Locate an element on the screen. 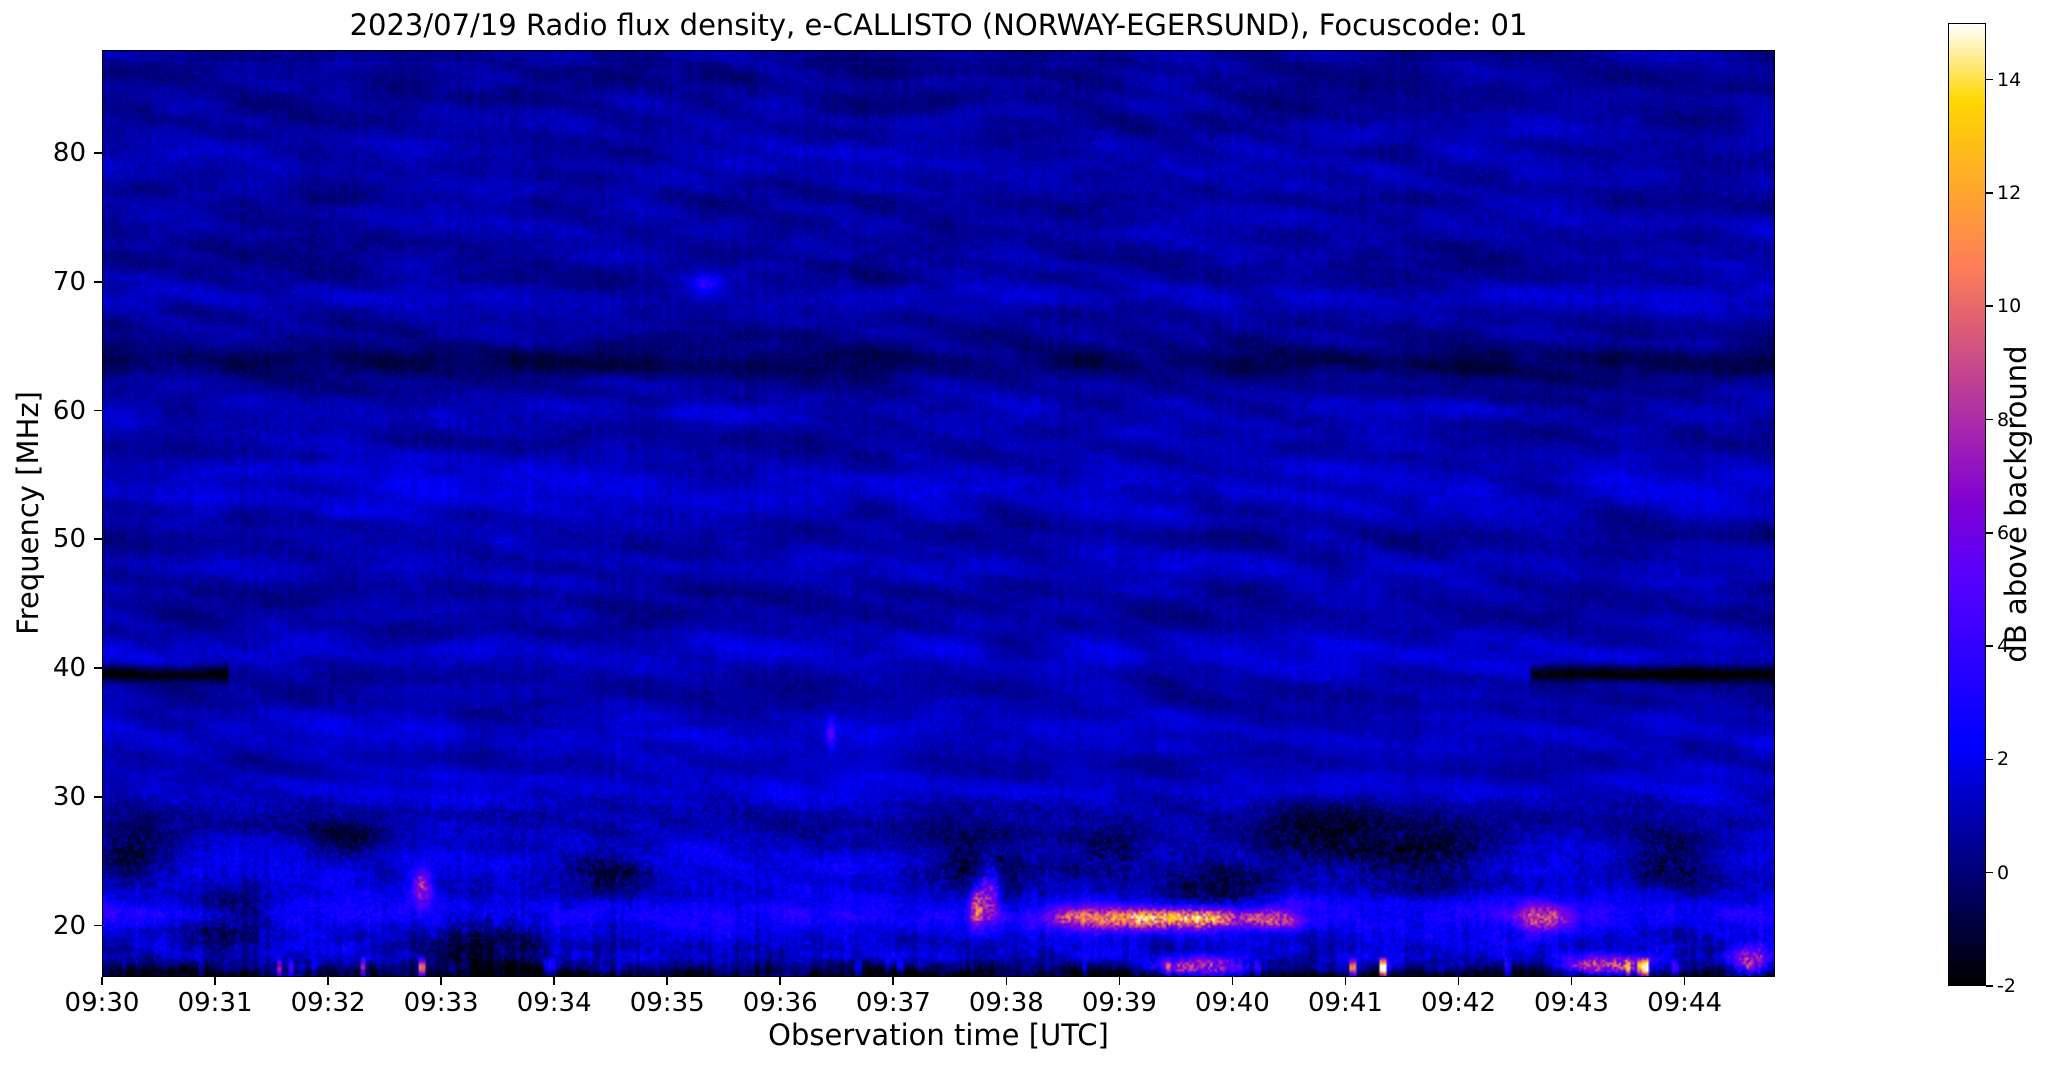 Image resolution: width=2047 pixels, height=1067 pixels. x-tick-label: 09:41 is located at coordinates (1345, 1003).